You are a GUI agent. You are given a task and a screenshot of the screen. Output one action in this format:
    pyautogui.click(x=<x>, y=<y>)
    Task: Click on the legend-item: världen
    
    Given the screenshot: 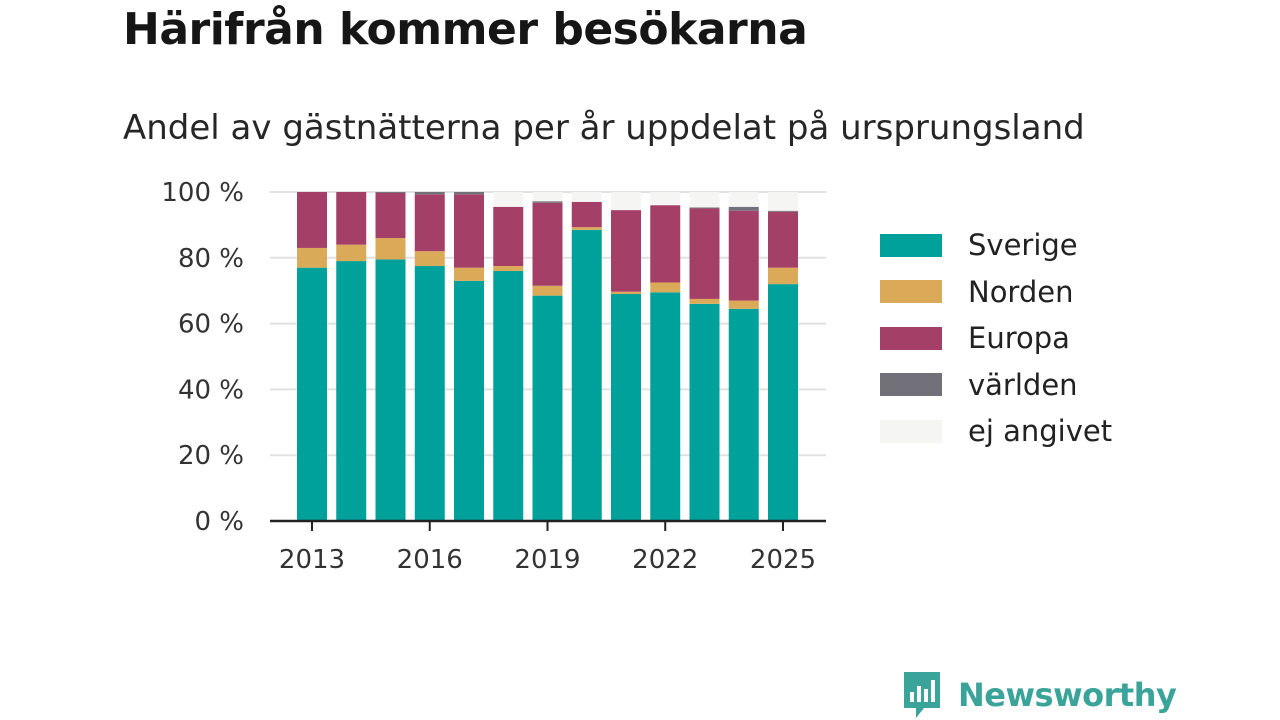 What is the action you would take?
    pyautogui.click(x=996, y=385)
    